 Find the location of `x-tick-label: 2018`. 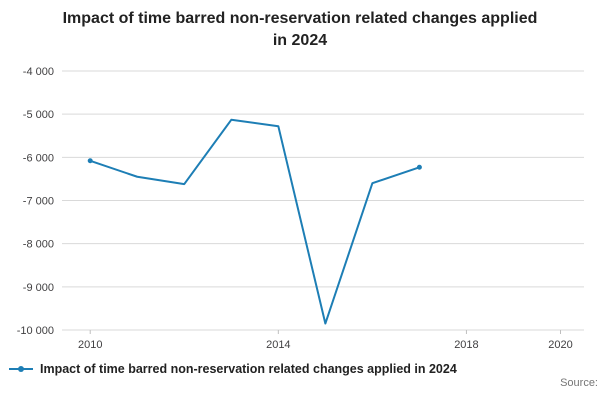

x-tick-label: 2018 is located at coordinates (466, 345).